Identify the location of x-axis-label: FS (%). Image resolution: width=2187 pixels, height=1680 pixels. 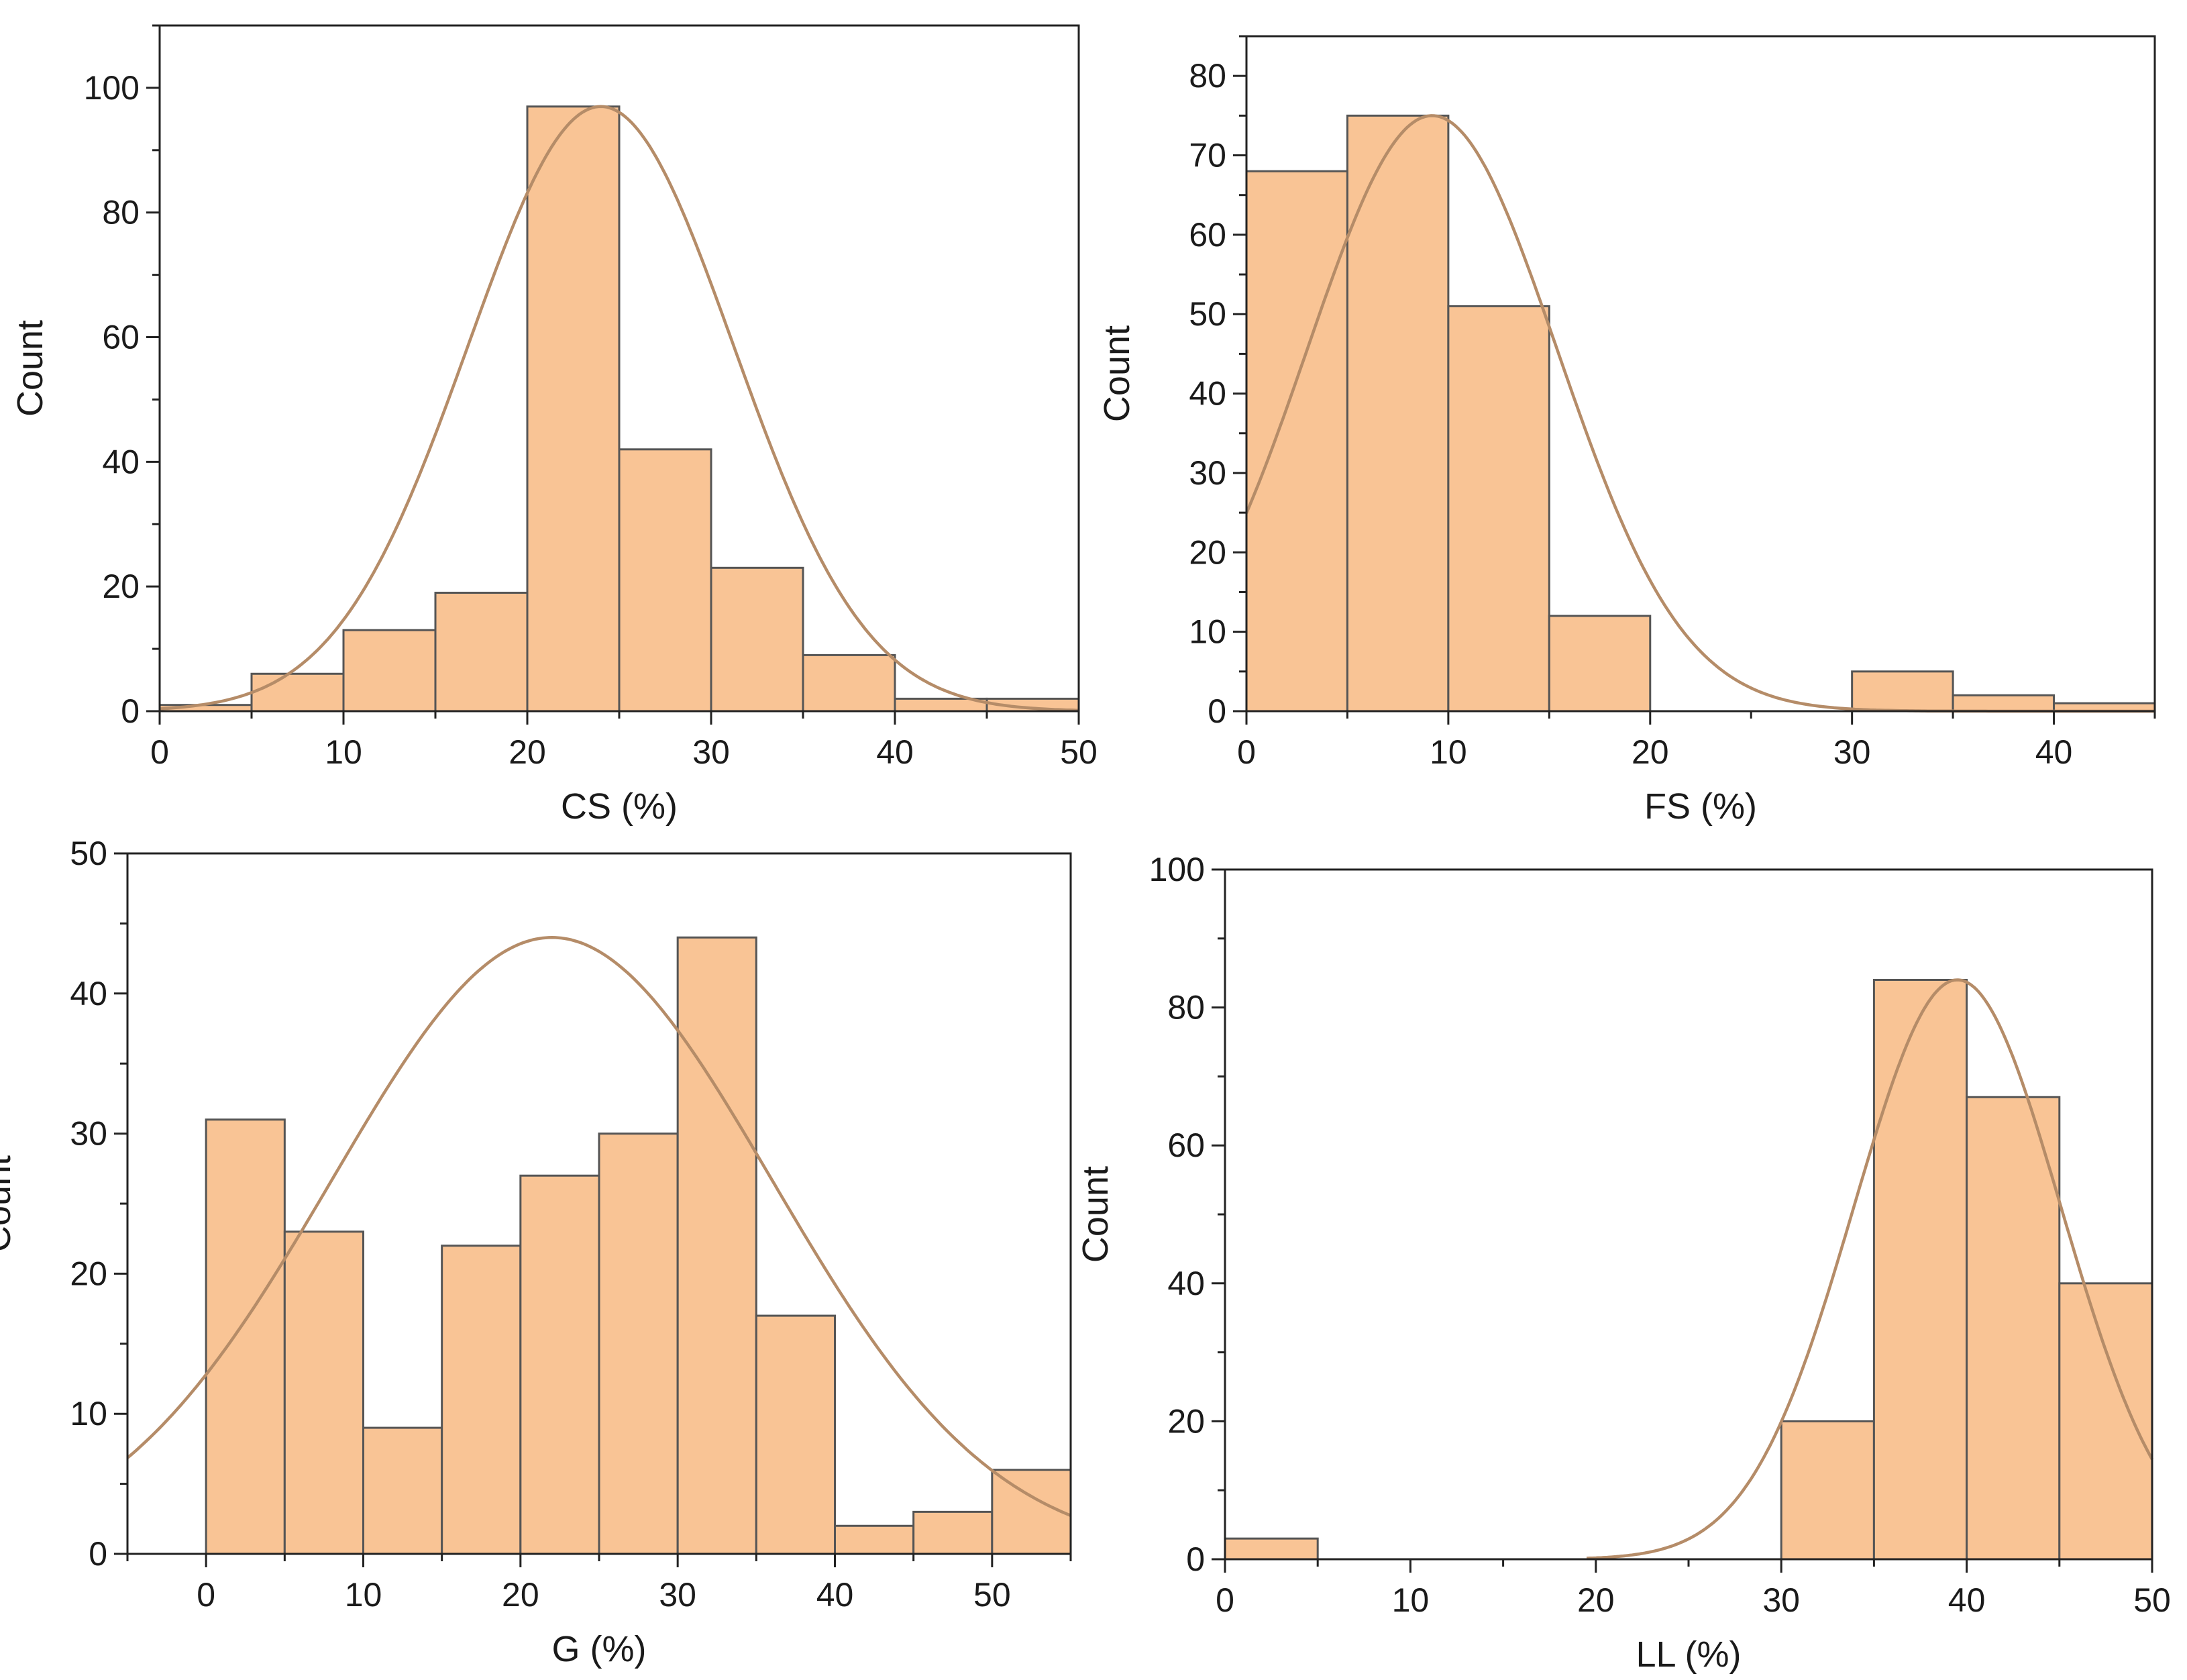
(1700, 807).